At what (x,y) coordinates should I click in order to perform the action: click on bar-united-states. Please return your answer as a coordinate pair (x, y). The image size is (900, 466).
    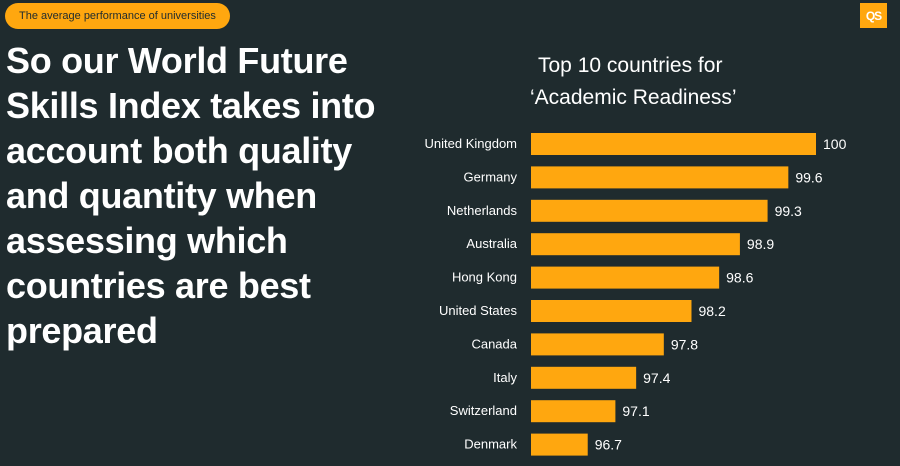
    Looking at the image, I should click on (611, 311).